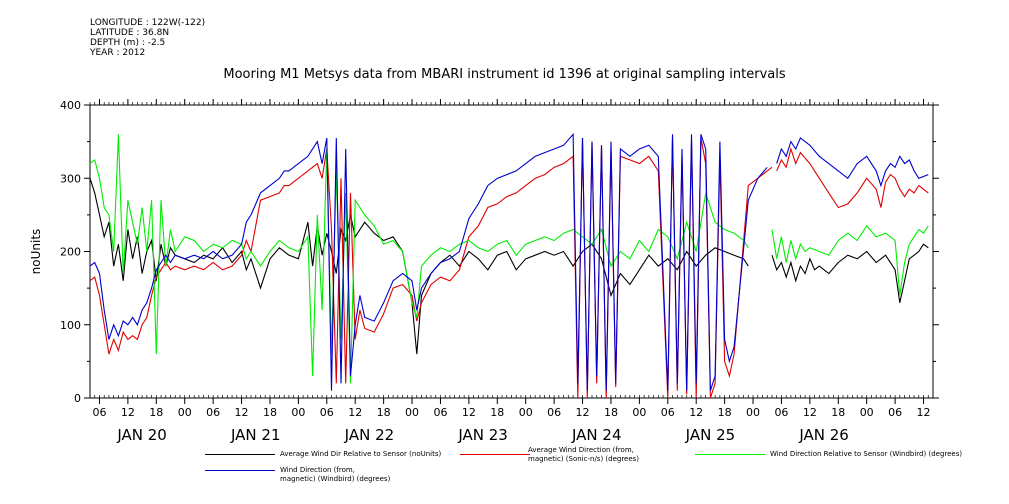  Describe the element at coordinates (148, 23) in the screenshot. I see `longitude-text: LONGITUDE : 122W(-122)` at that location.